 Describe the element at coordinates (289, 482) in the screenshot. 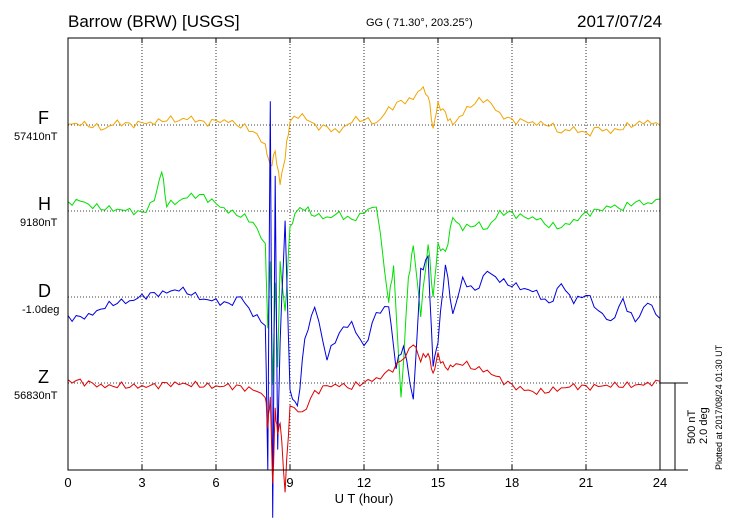

I see `x-tick-label: 9` at that location.